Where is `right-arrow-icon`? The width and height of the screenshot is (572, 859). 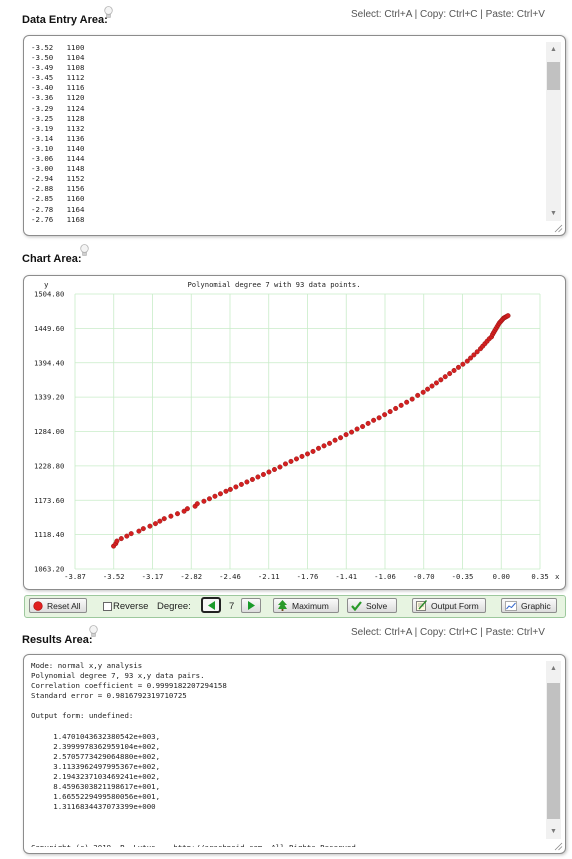 right-arrow-icon is located at coordinates (251, 605).